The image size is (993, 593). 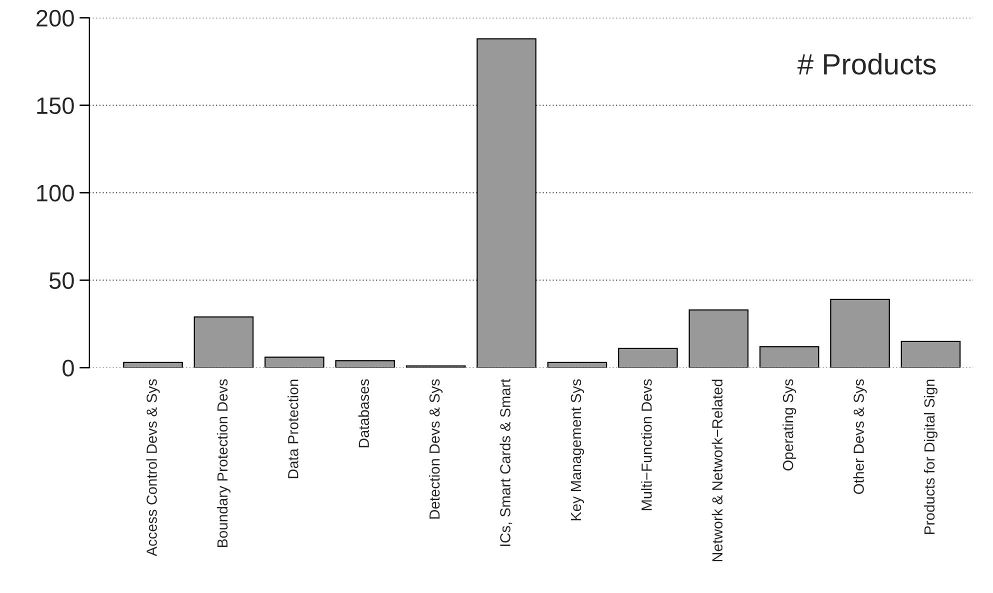 I want to click on x-tick-label: Other Devs & Sys, so click(x=860, y=436).